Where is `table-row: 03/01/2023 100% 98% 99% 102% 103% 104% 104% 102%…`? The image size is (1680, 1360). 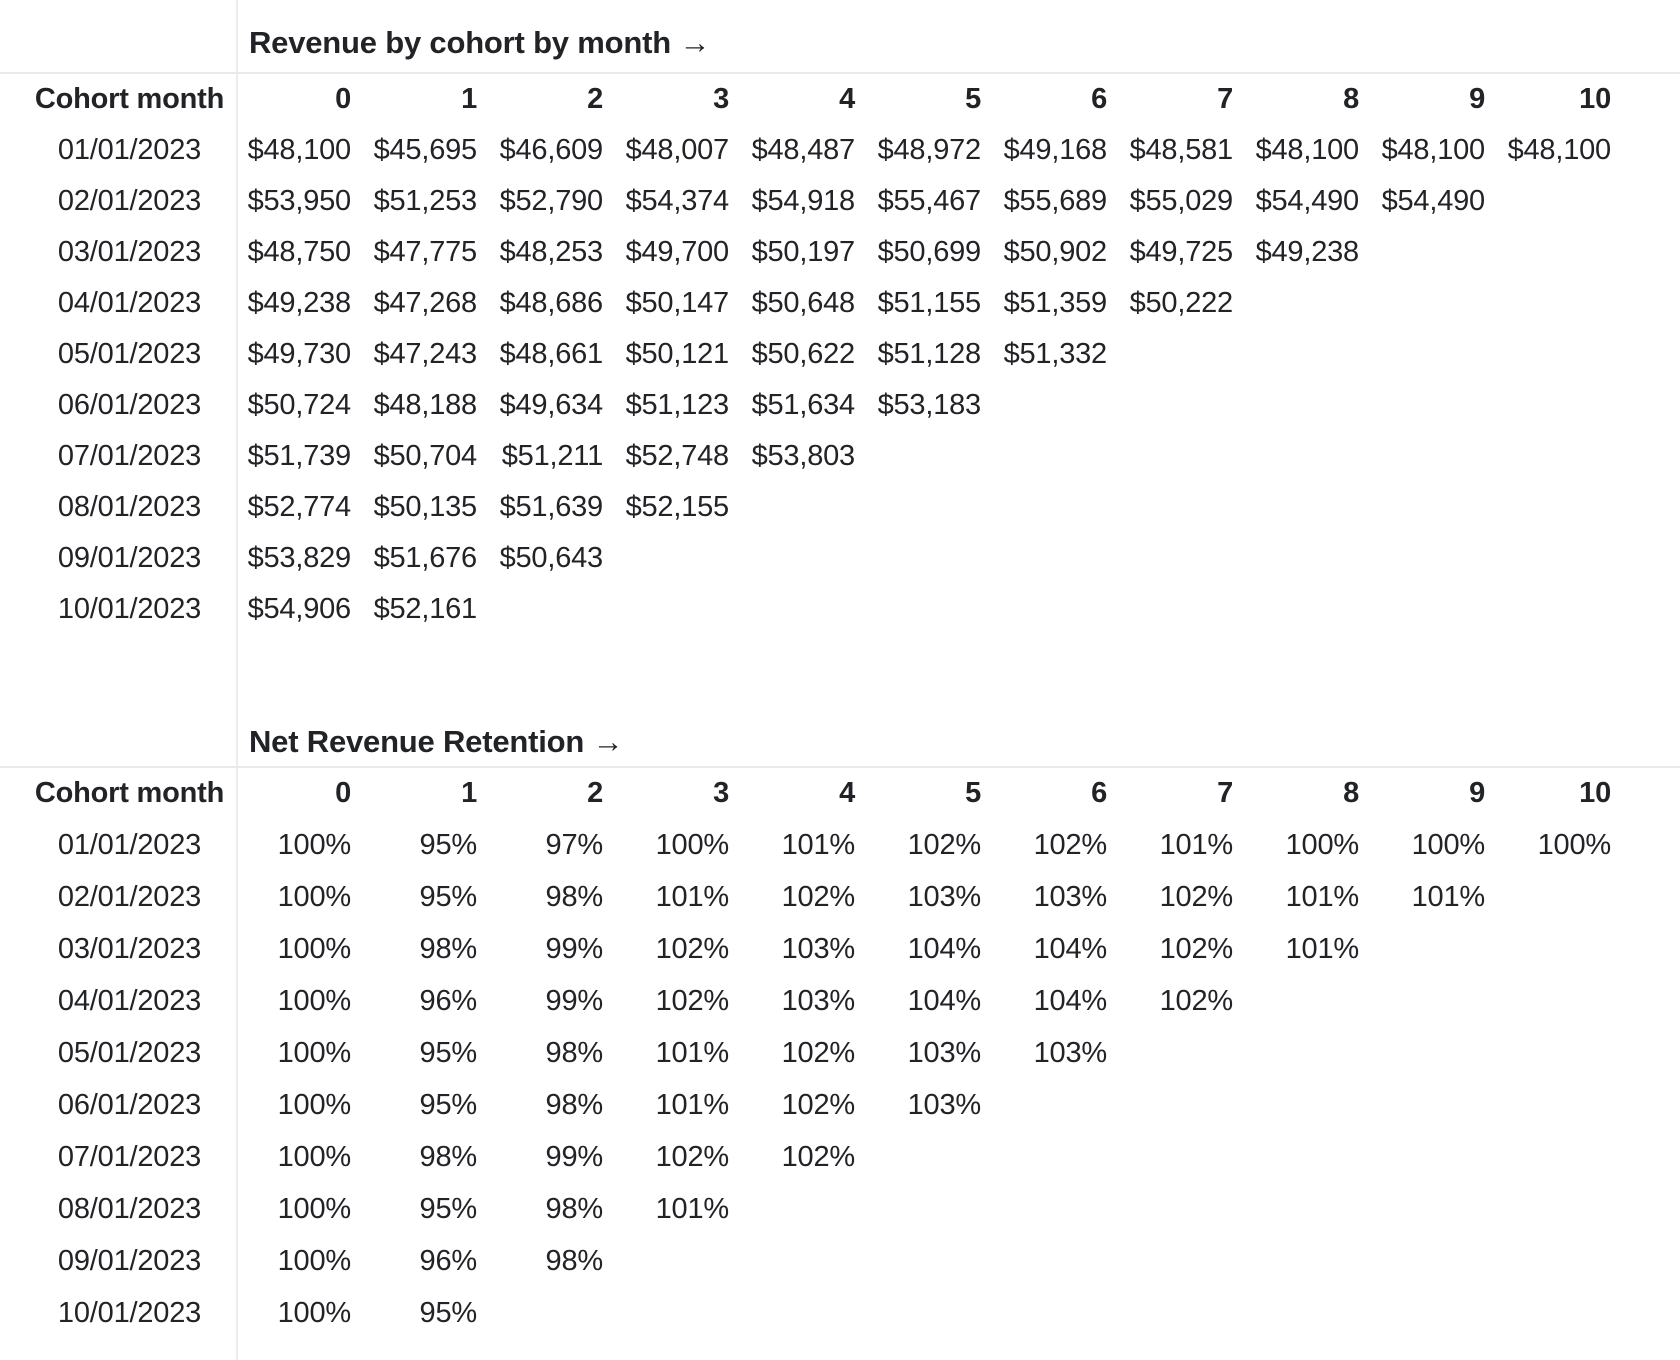
table-row: 03/01/2023 100% 98% 99% 102% 103% 104% 104% 102%… is located at coordinates (840, 949).